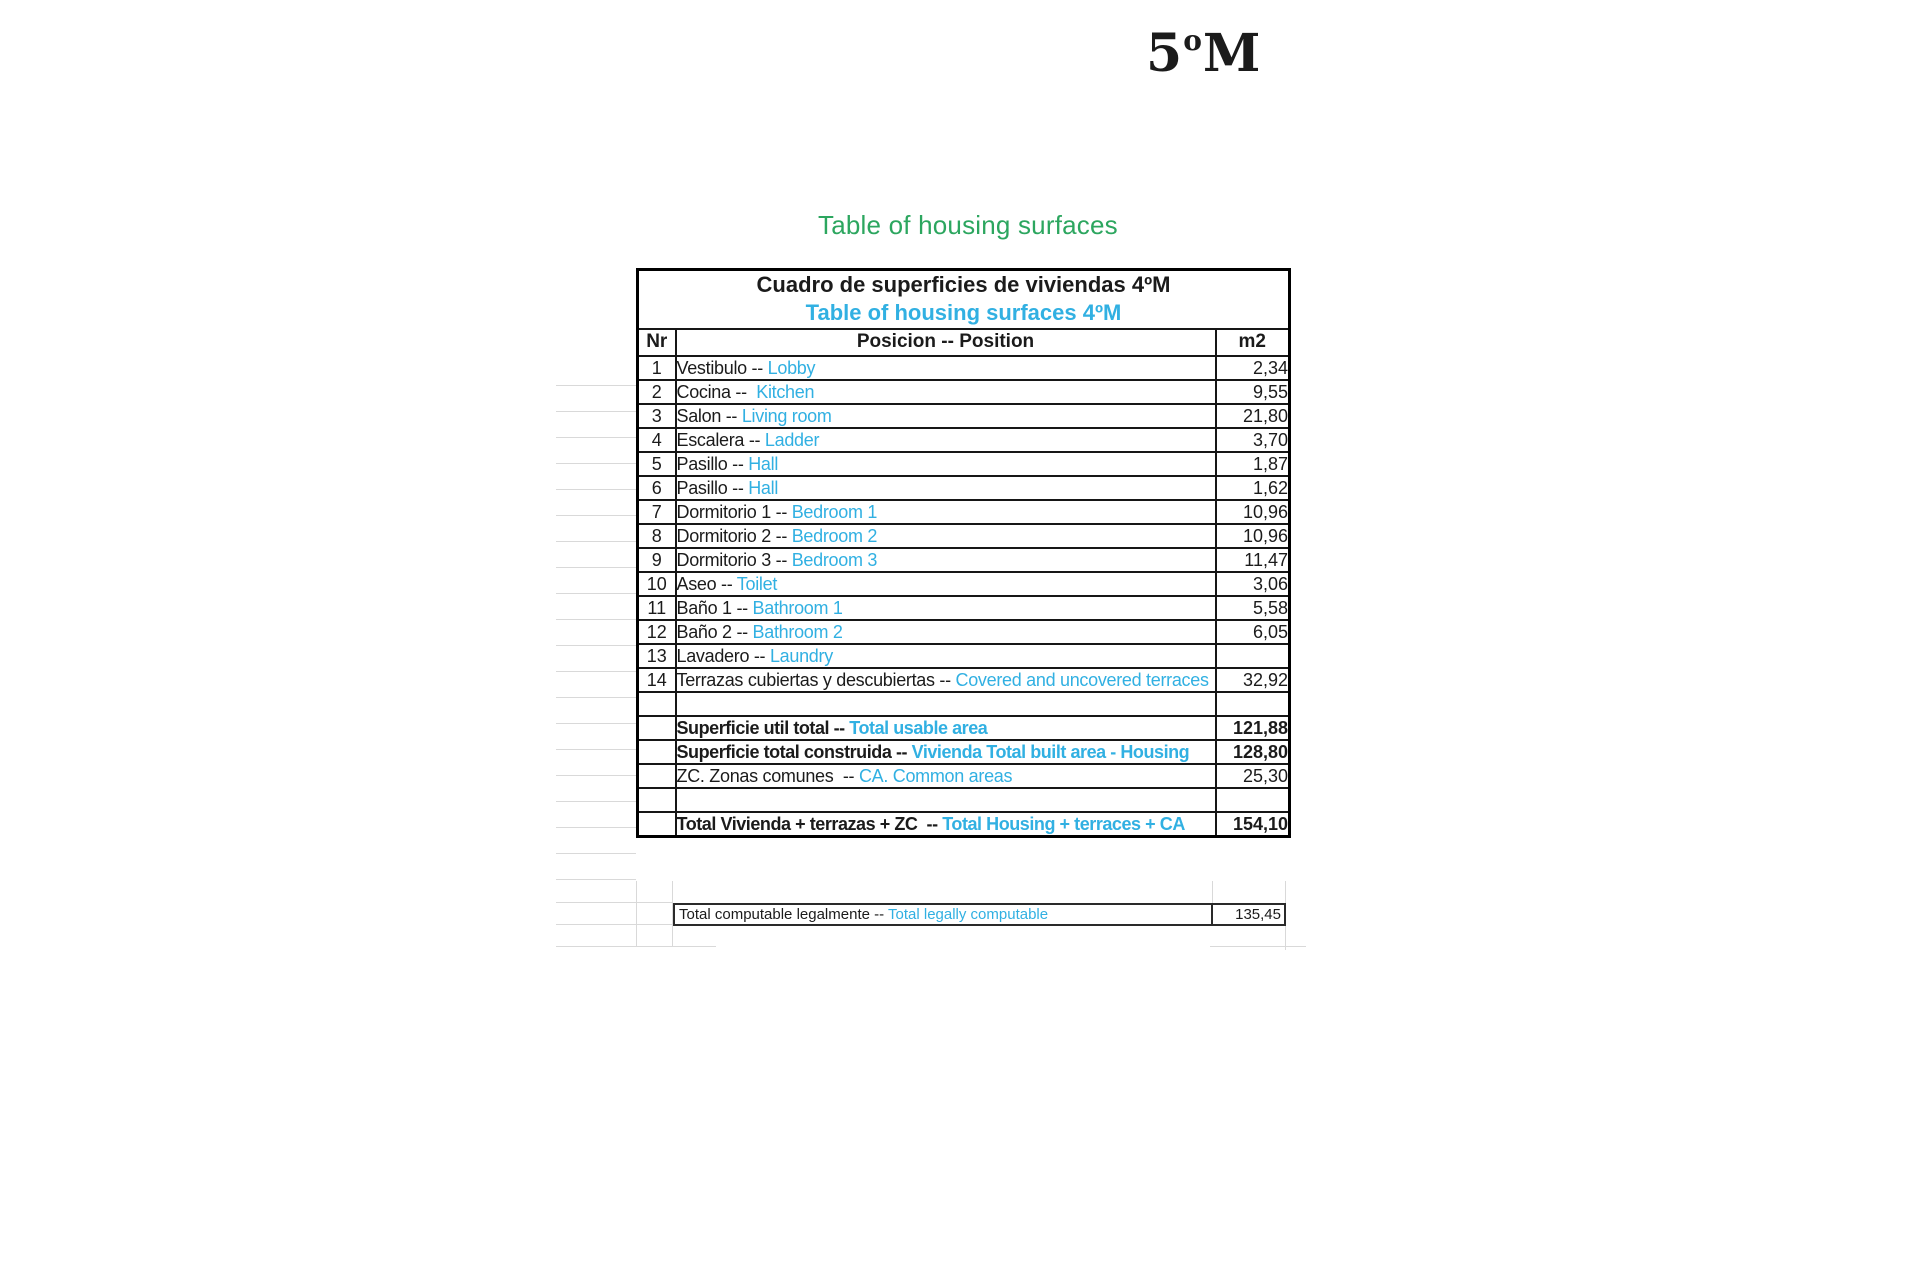 This screenshot has width=1920, height=1280. I want to click on position-en: Bathroom 1, so click(797, 607).